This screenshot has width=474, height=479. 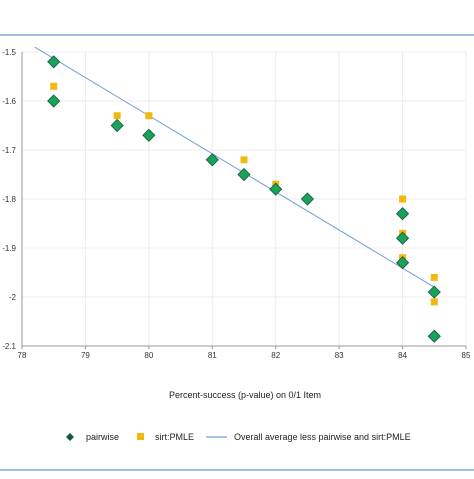 What do you see at coordinates (22, 355) in the screenshot?
I see `x-tick-label: 78` at bounding box center [22, 355].